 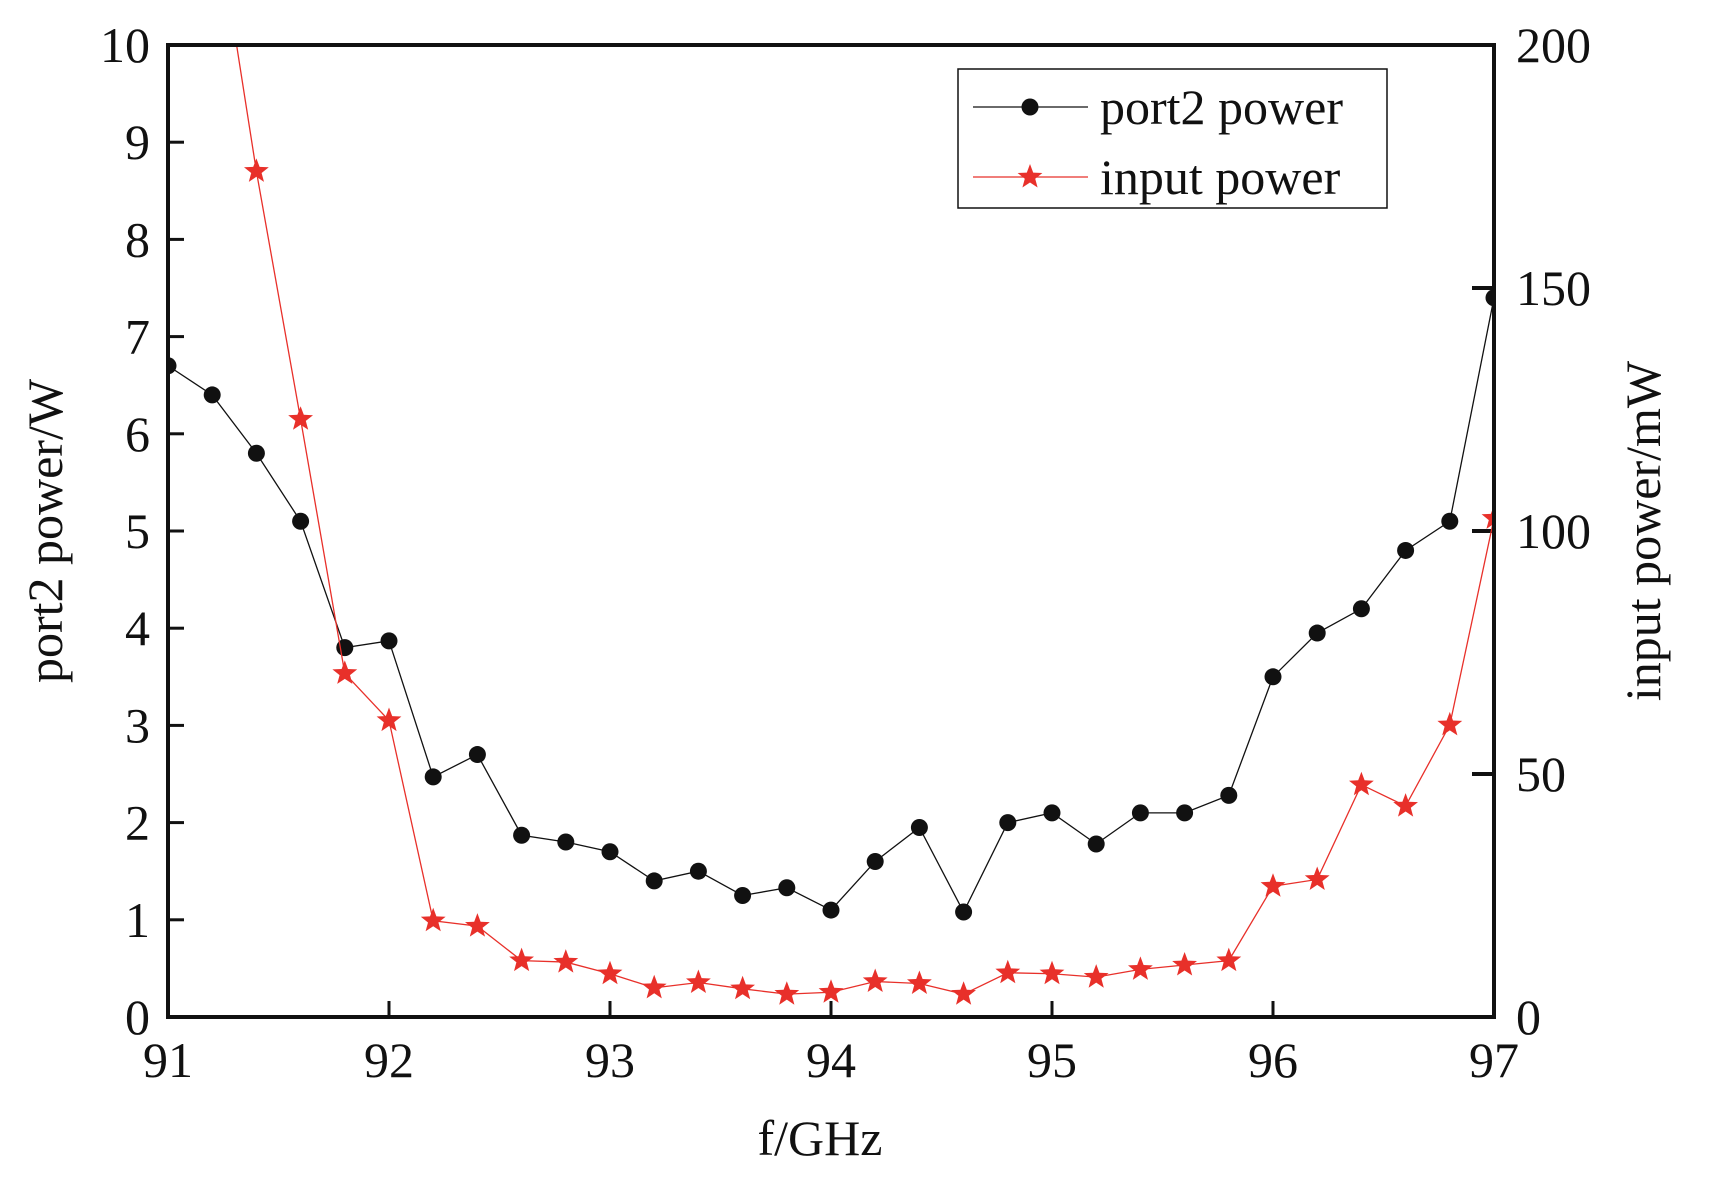 I want to click on legend-label: input power, so click(x=1220, y=177).